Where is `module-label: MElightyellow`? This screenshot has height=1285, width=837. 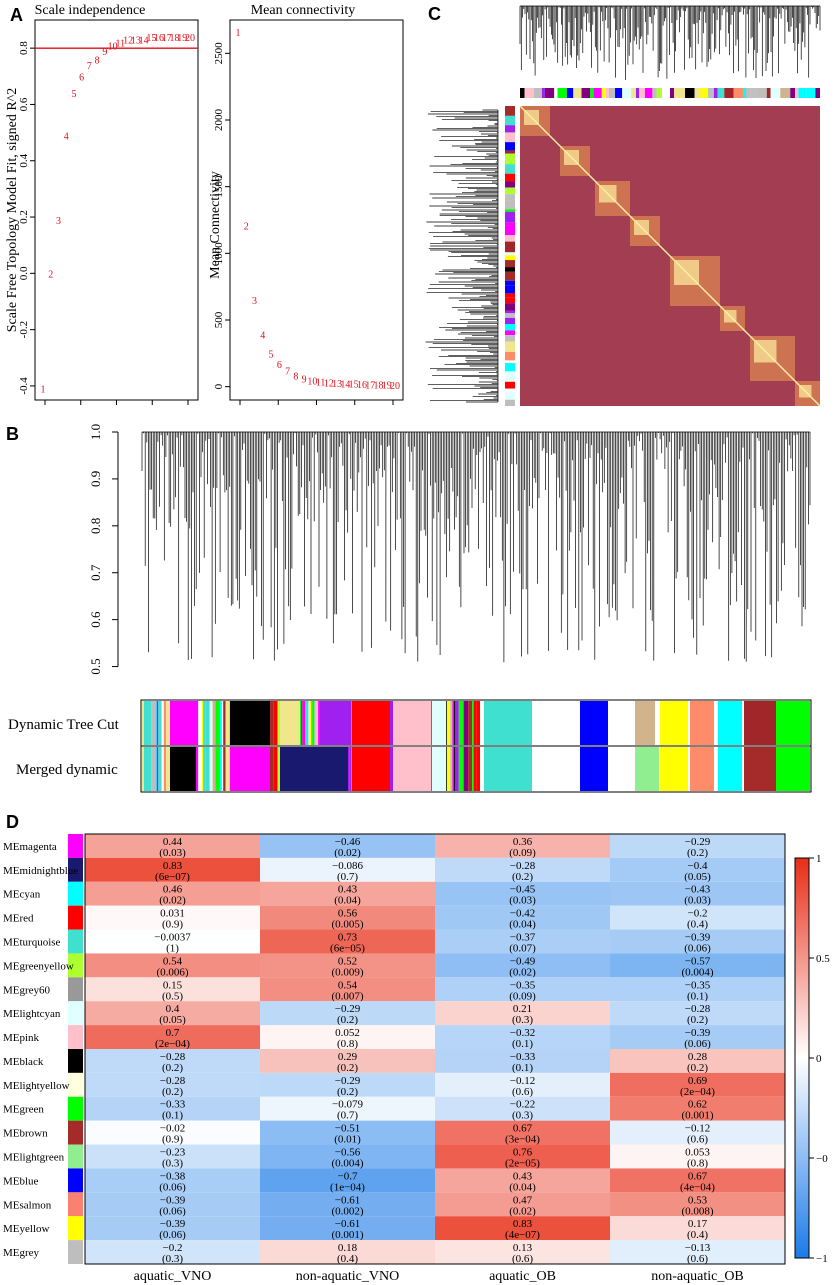
module-label: MElightyellow is located at coordinates (36, 1086).